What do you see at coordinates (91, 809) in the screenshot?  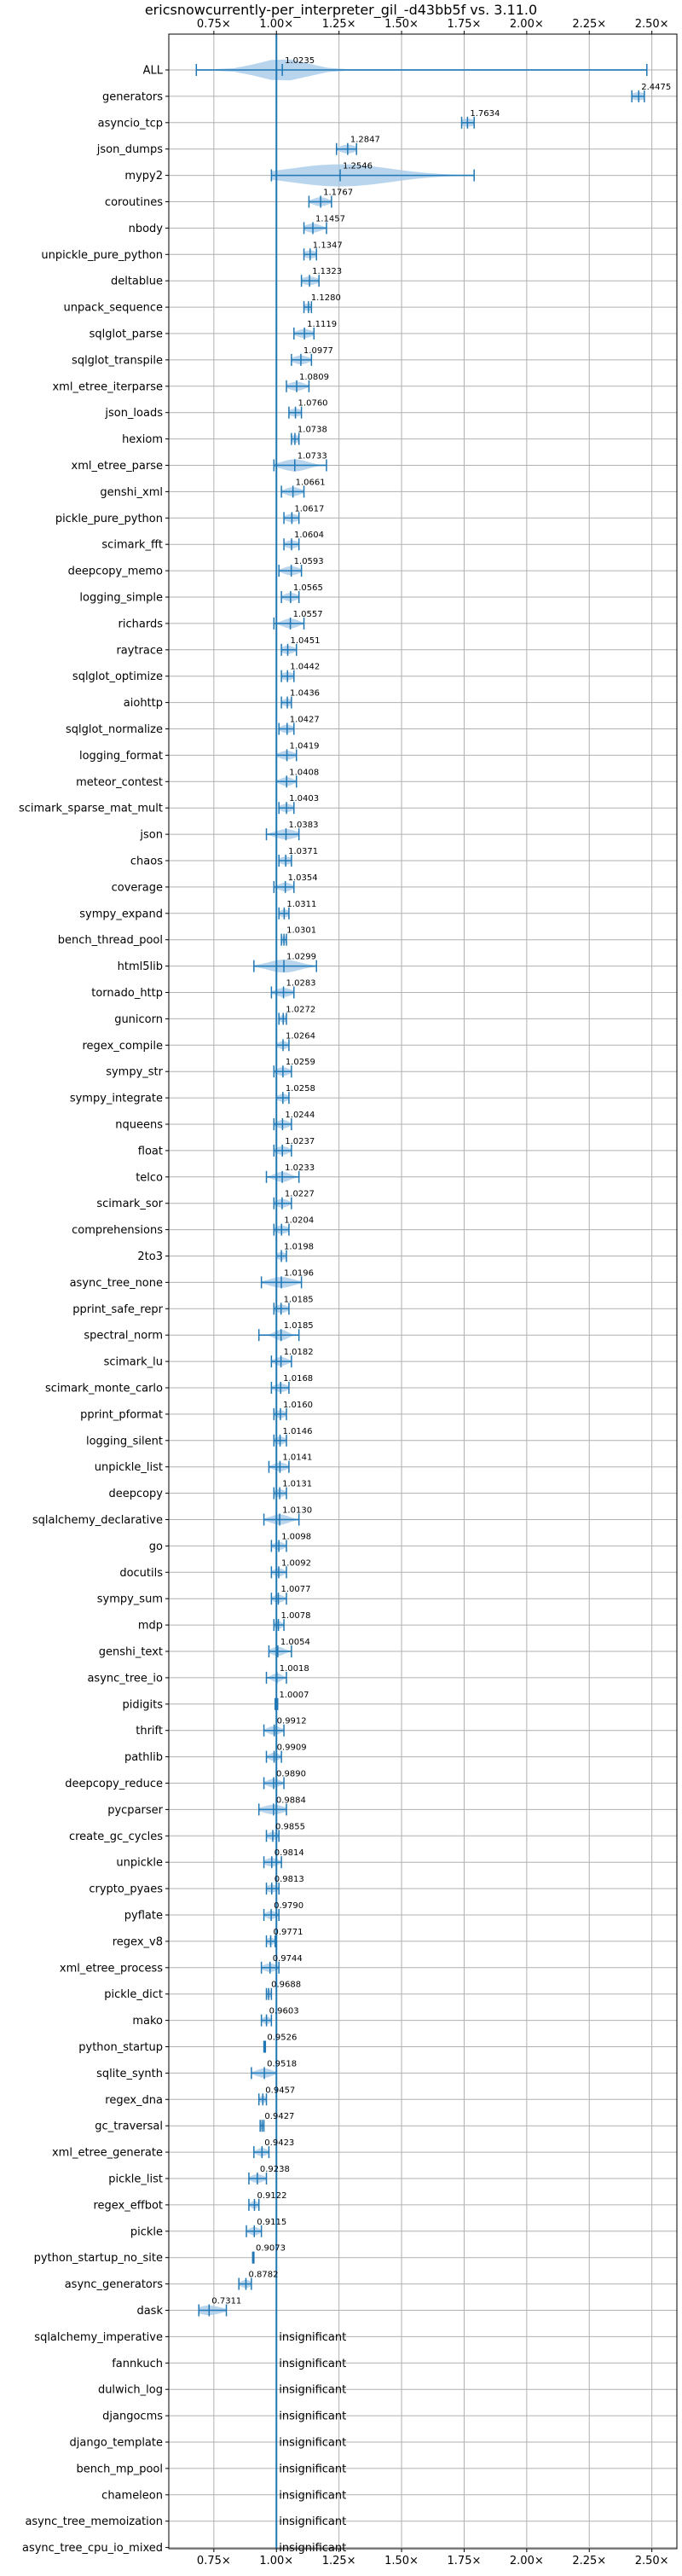 I see `benchmark-label: scimark_sparse_mat_mult` at bounding box center [91, 809].